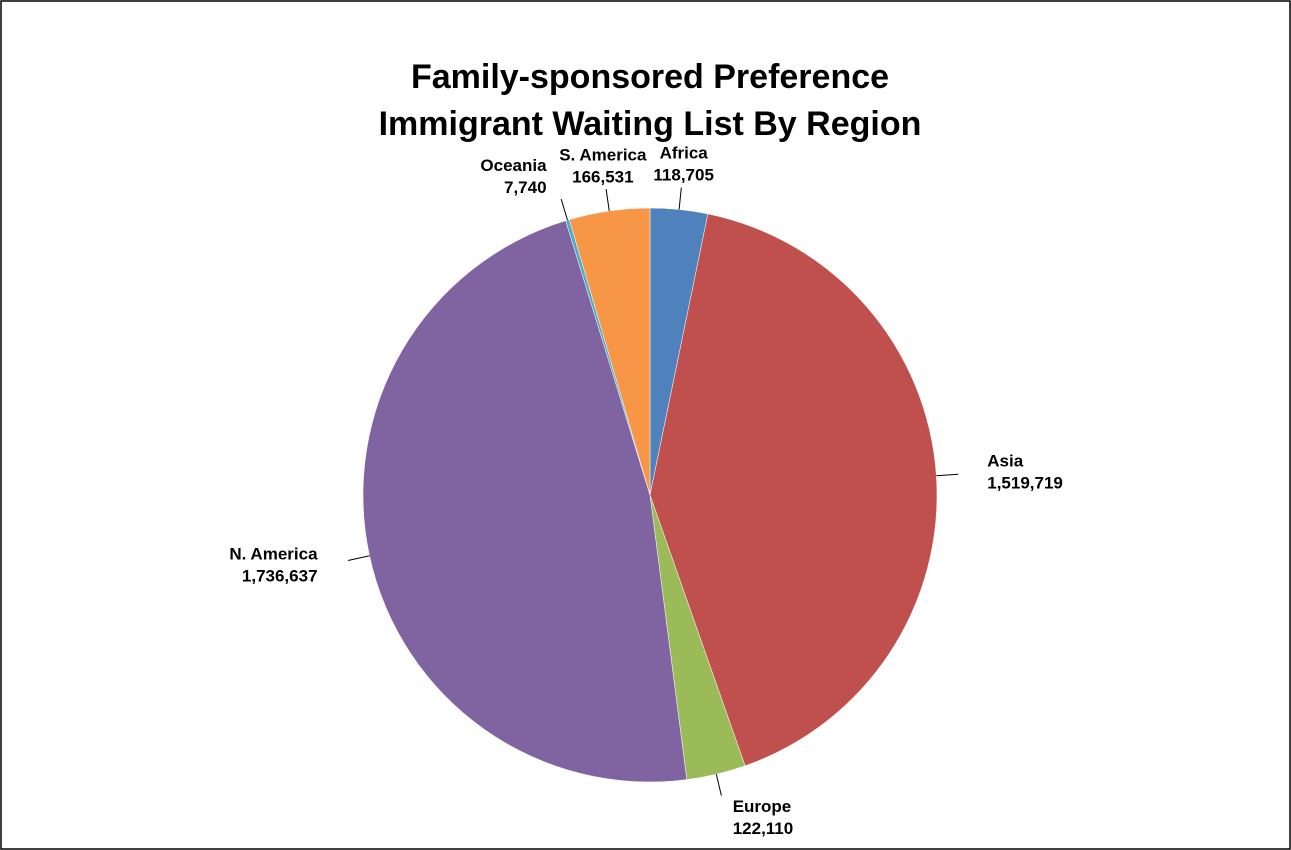  Describe the element at coordinates (1025, 483) in the screenshot. I see `data-label-value: 1,519,719` at that location.